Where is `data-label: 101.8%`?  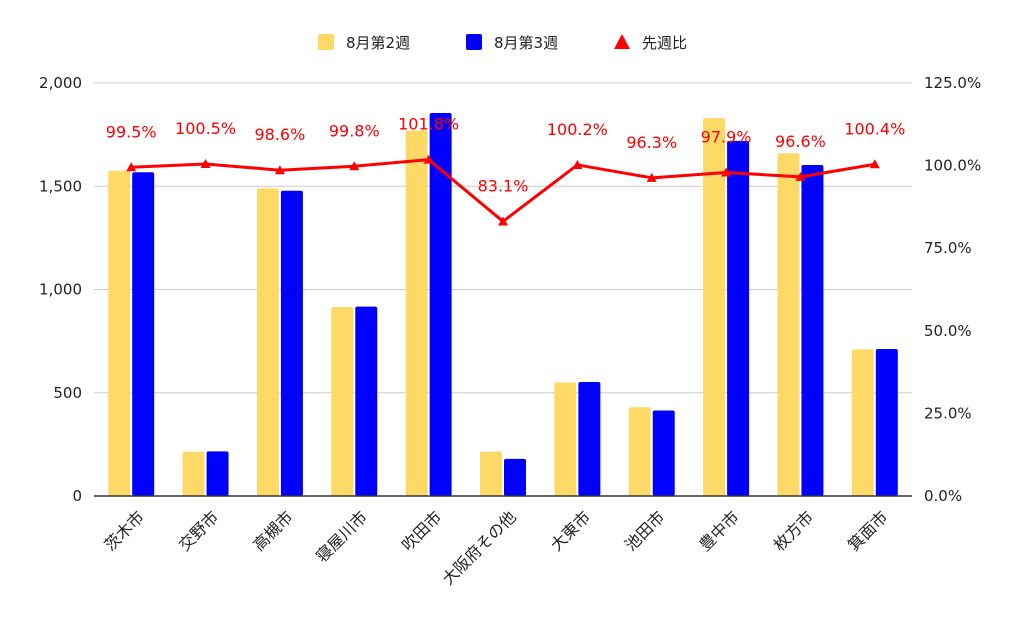 data-label: 101.8% is located at coordinates (428, 124).